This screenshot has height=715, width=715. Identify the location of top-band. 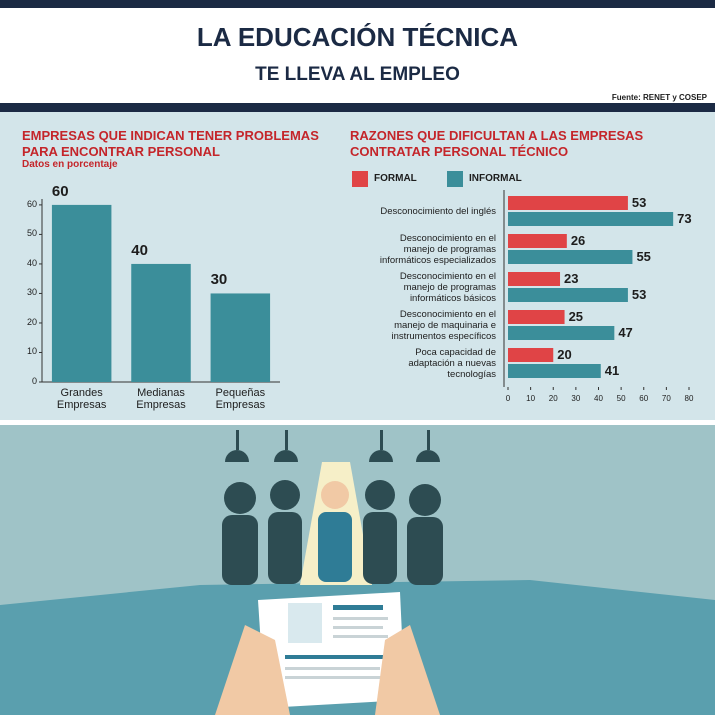
(357, 4).